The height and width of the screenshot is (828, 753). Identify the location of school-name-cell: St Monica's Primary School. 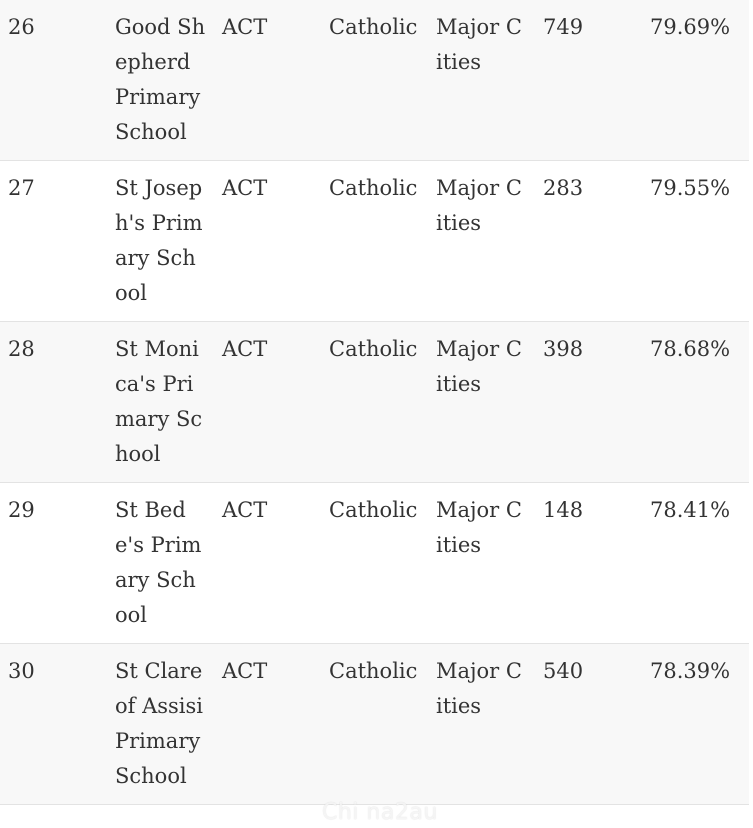
(159, 401).